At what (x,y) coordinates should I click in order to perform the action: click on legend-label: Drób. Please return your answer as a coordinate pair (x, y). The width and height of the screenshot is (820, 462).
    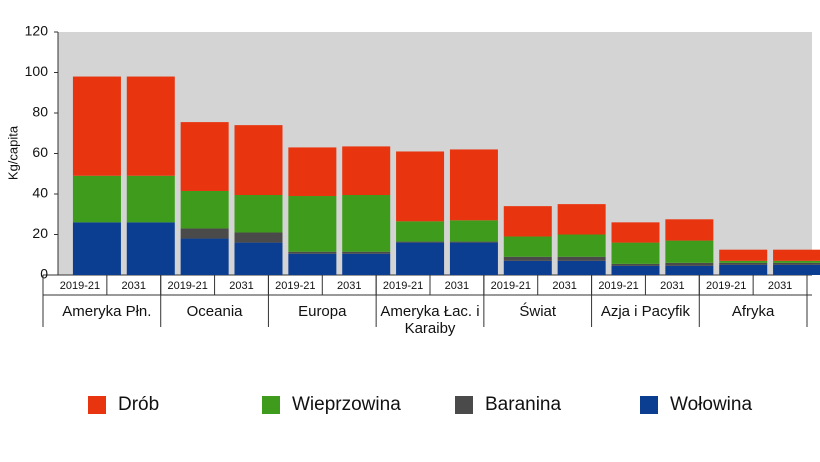
    Looking at the image, I should click on (139, 404).